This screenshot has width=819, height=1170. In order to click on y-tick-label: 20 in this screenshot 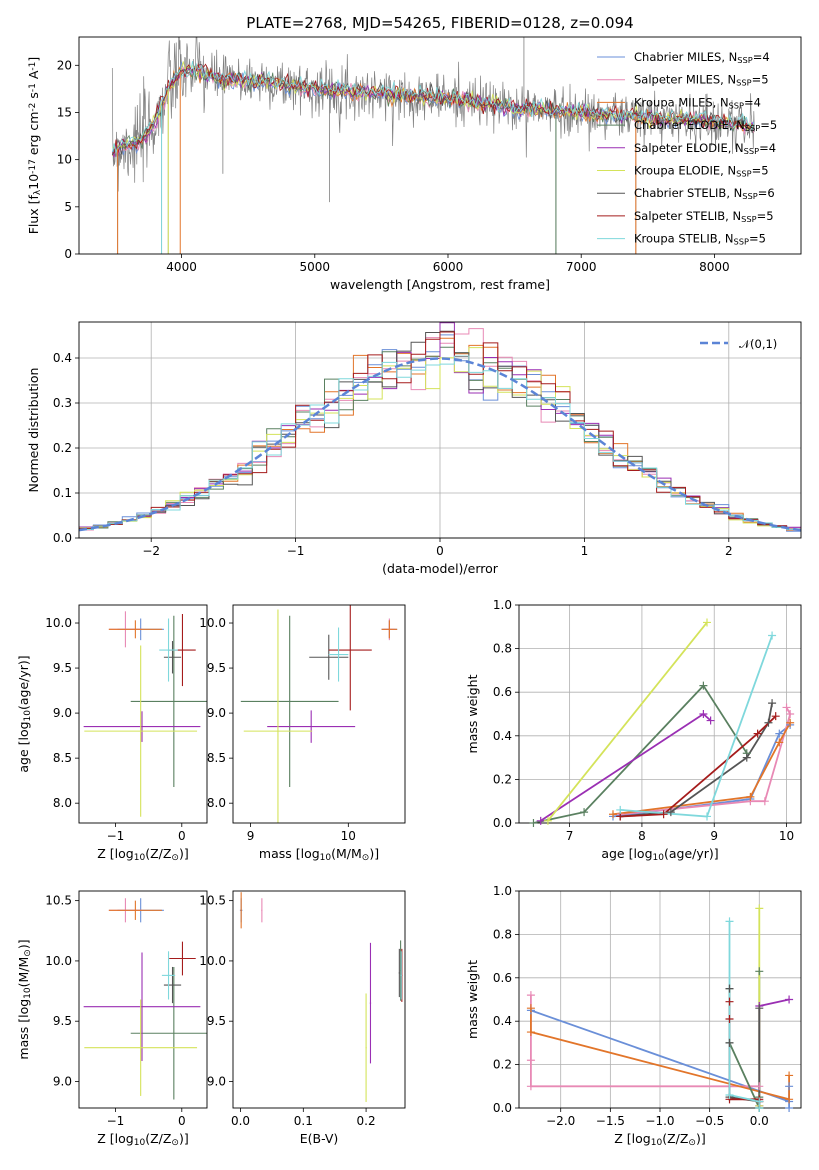, I will do `click(64, 65)`.